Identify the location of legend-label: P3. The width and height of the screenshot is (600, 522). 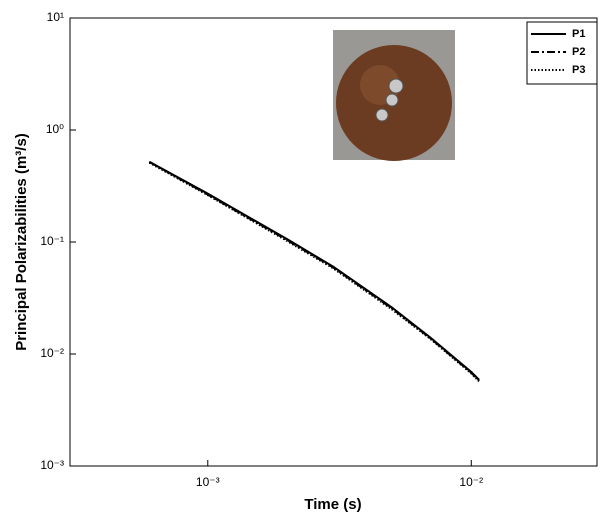
(578, 70).